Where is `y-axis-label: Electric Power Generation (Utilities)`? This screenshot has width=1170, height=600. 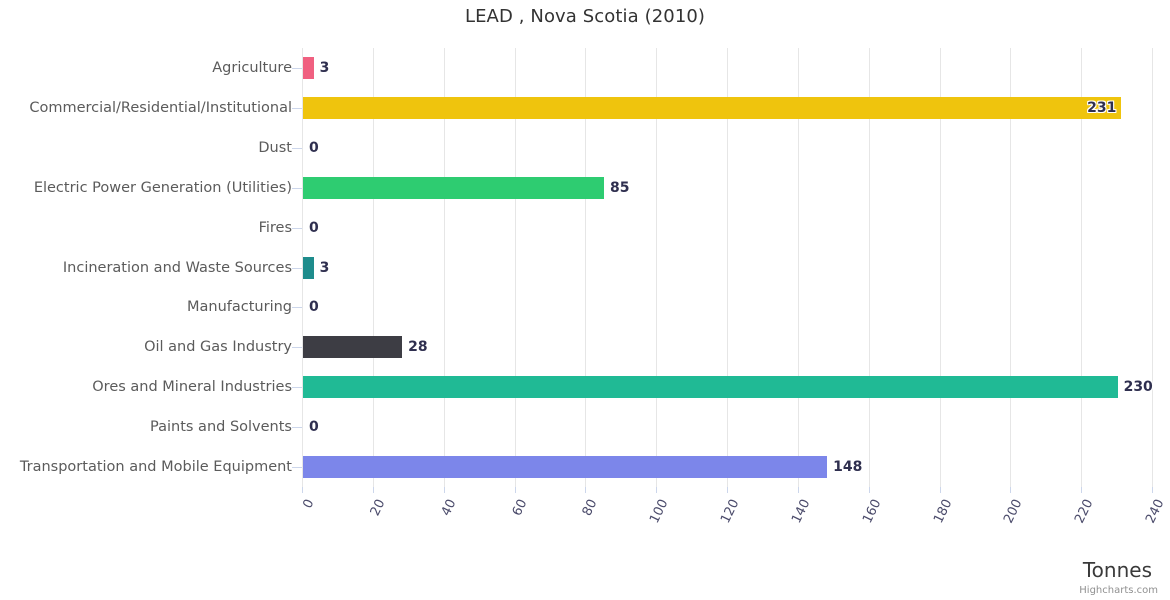
y-axis-label: Electric Power Generation (Utilities) is located at coordinates (162, 187).